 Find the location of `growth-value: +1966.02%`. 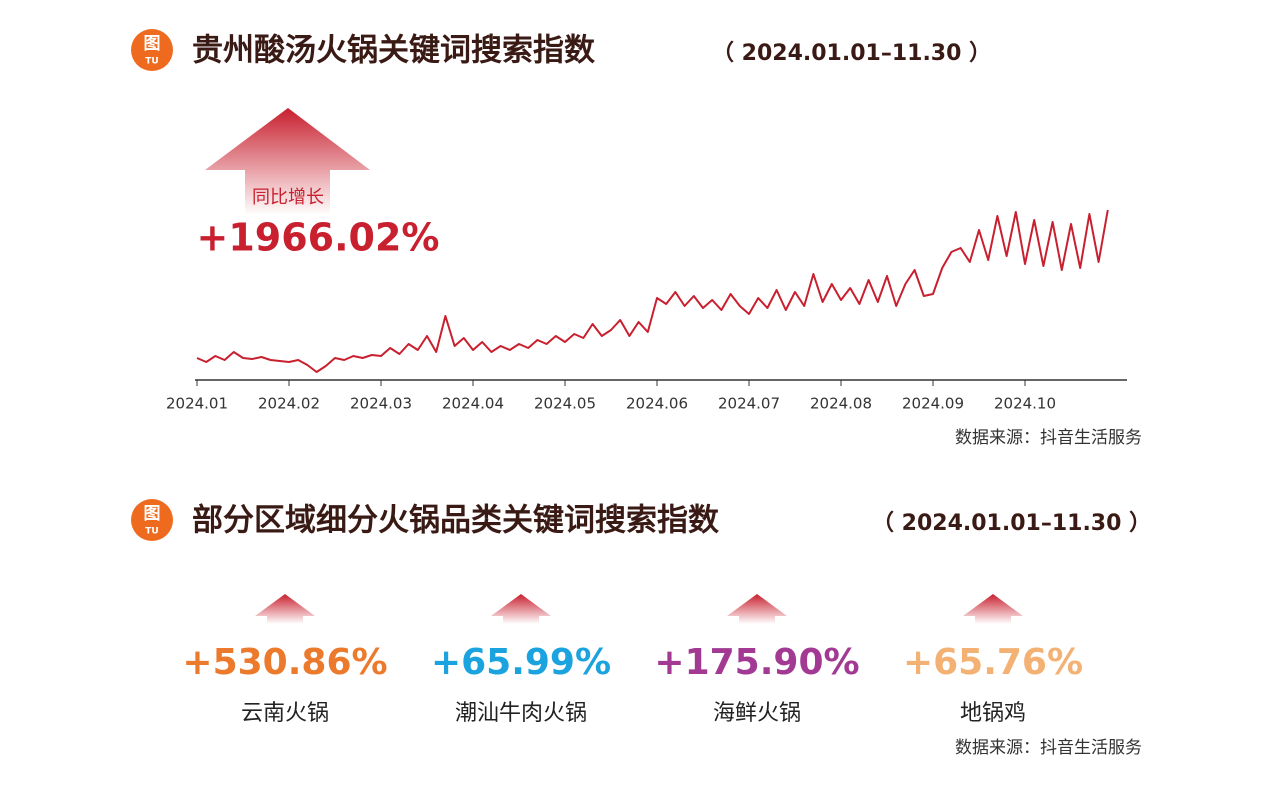

growth-value: +1966.02% is located at coordinates (318, 238).